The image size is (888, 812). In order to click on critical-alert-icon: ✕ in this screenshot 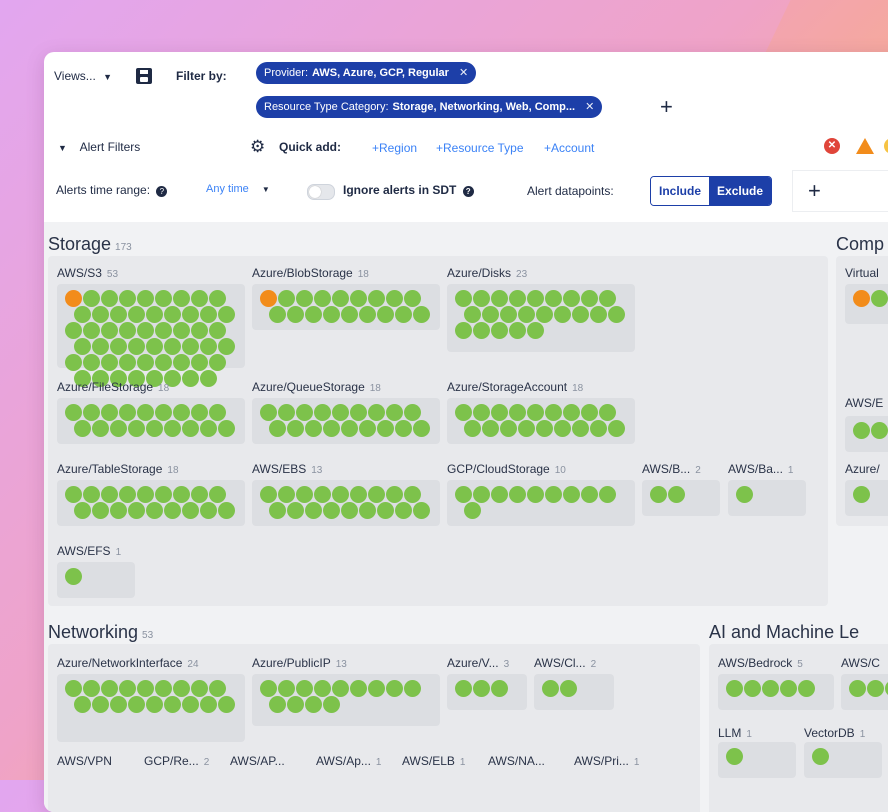, I will do `click(832, 146)`.